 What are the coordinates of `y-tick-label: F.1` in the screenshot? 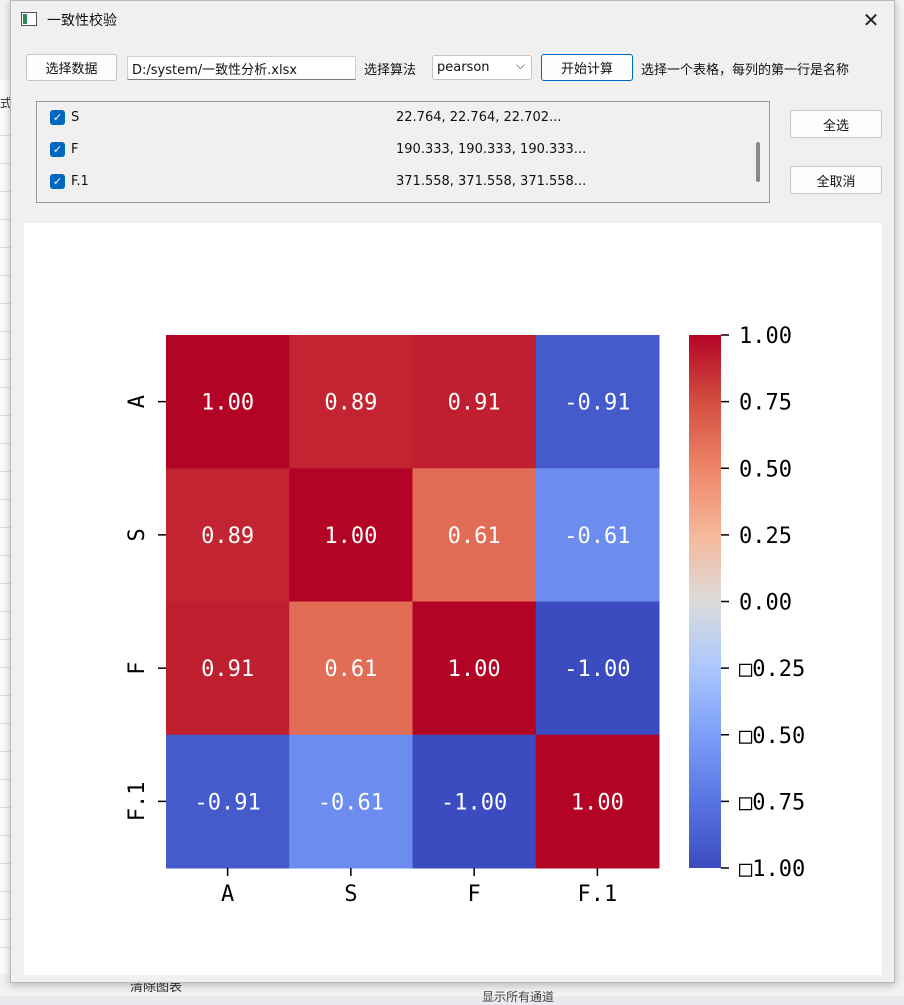 It's located at (137, 802).